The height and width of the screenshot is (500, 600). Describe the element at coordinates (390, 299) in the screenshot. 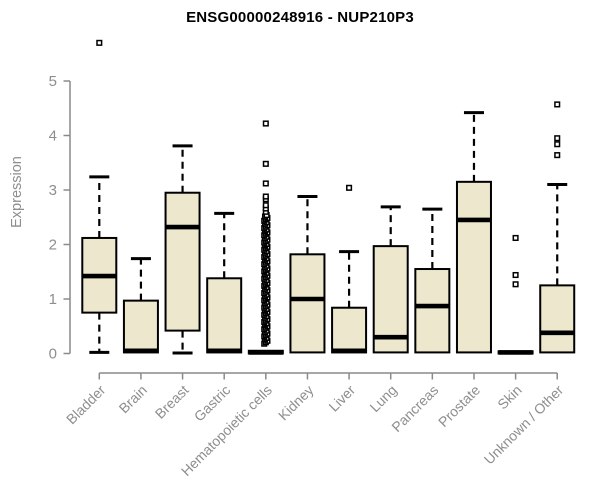

I see `box-lung` at that location.